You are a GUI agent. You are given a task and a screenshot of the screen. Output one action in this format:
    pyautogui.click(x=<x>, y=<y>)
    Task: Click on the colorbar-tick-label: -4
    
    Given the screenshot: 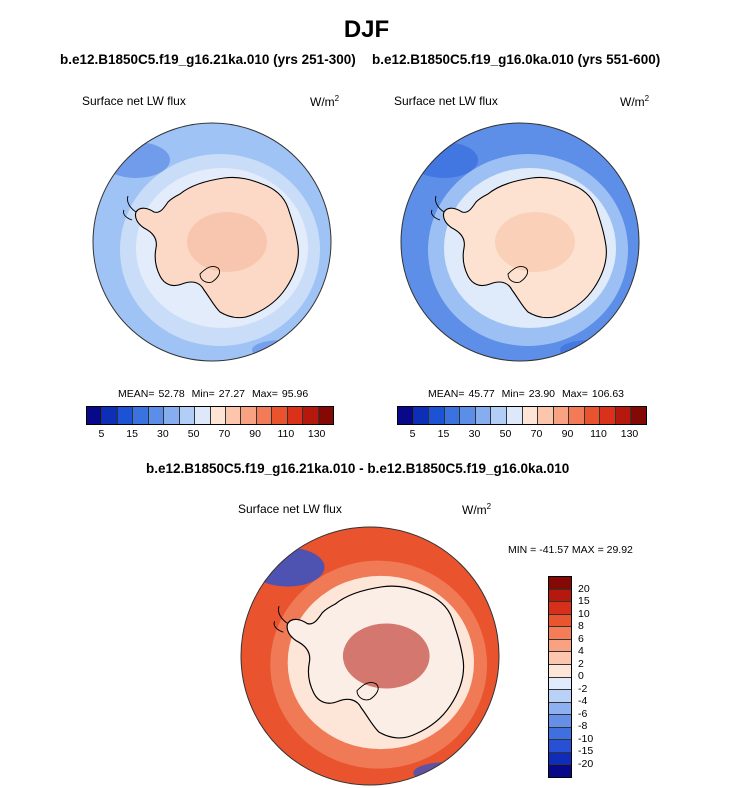 What is the action you would take?
    pyautogui.click(x=583, y=701)
    